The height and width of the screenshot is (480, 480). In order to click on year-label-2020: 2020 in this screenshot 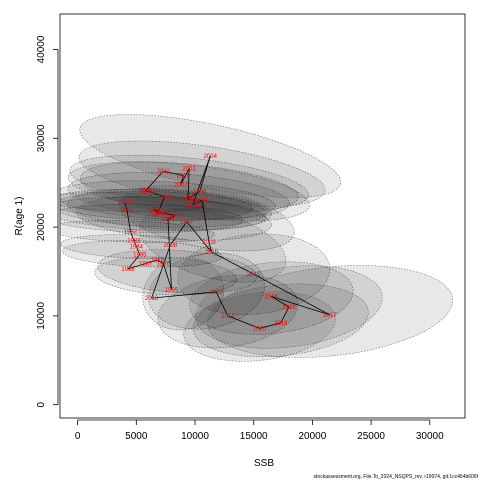, I will do `click(260, 329)`.